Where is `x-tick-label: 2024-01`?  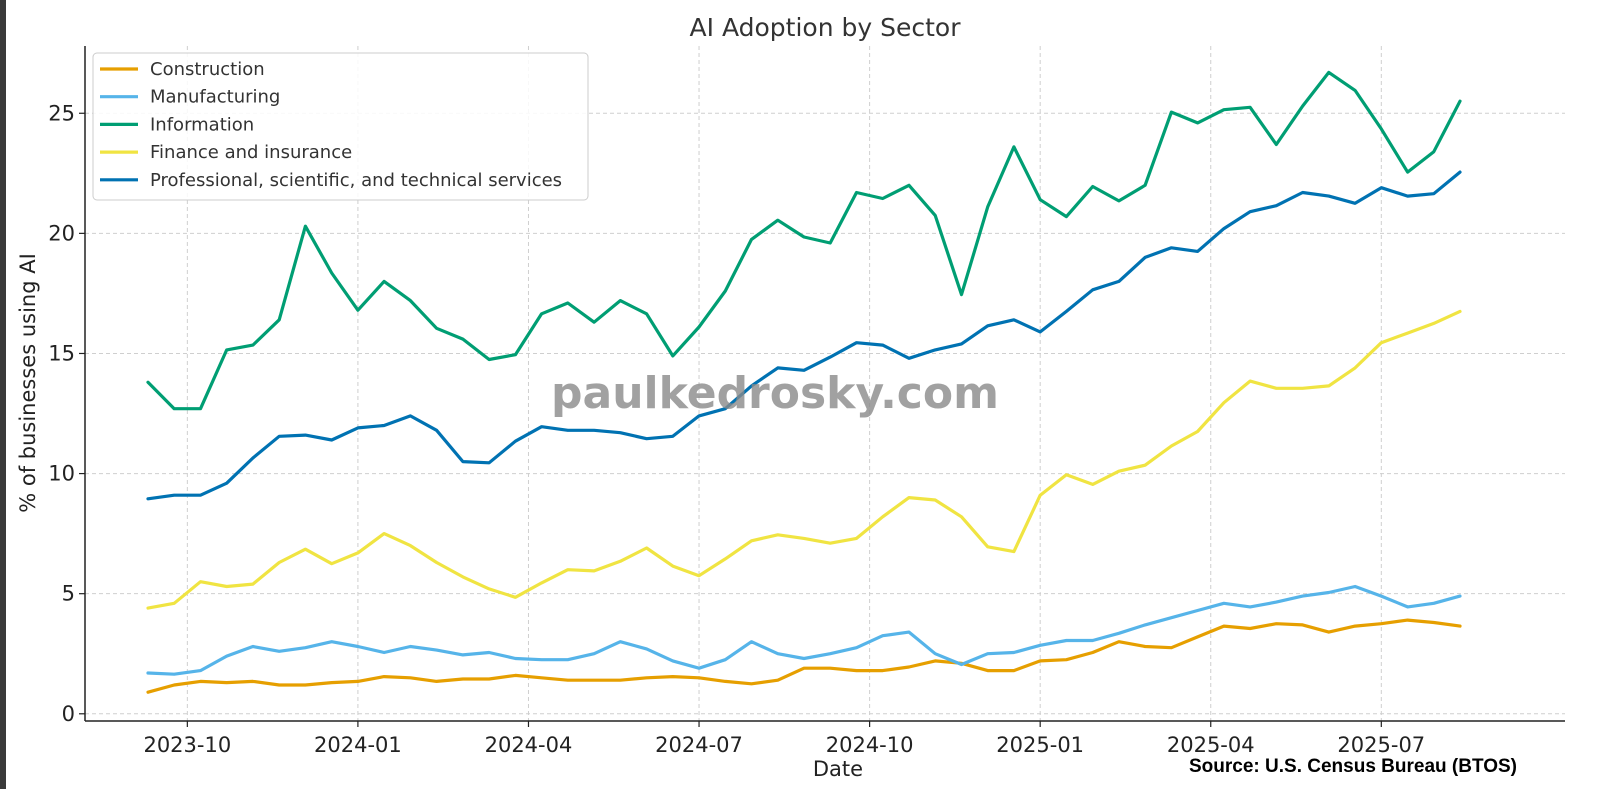
x-tick-label: 2024-01 is located at coordinates (358, 745).